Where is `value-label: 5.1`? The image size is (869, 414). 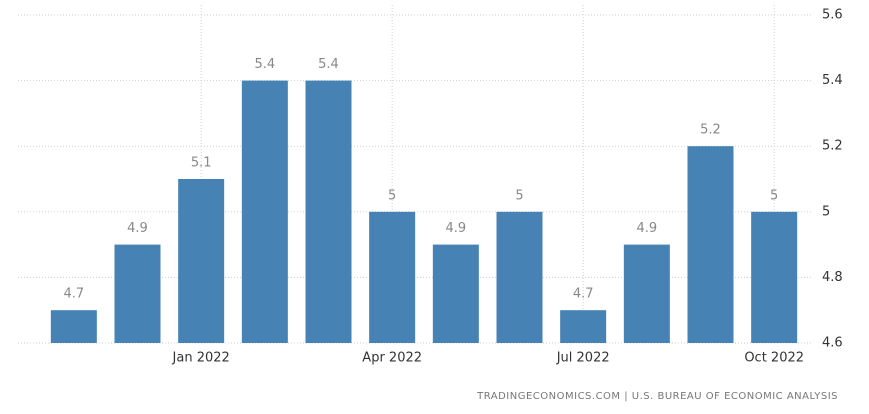 value-label: 5.1 is located at coordinates (201, 163).